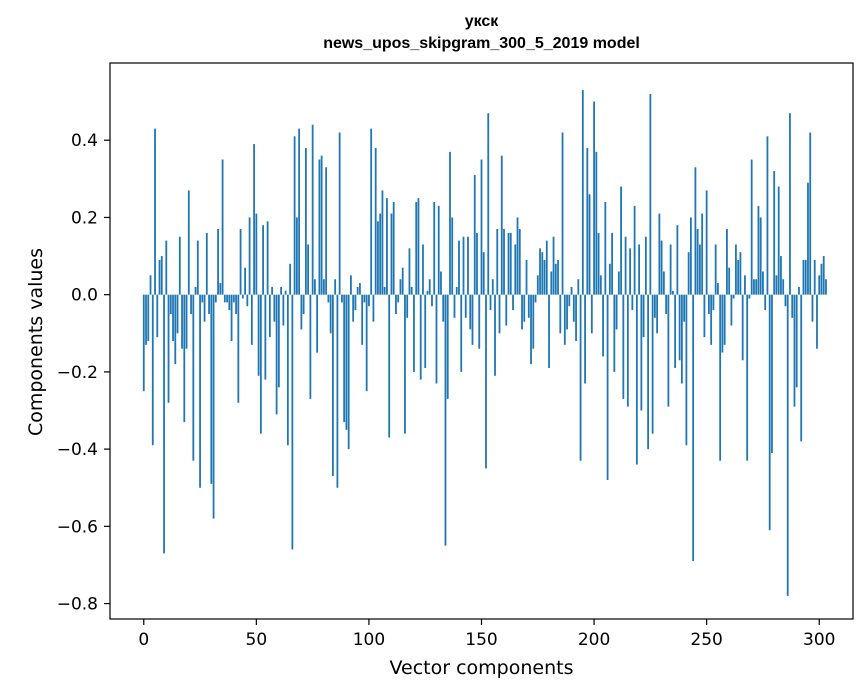  Describe the element at coordinates (83, 373) in the screenshot. I see `y-axis-ticks: −0.8 −0.6 −0.4 −0.2 0.0 0.2 0.4` at that location.